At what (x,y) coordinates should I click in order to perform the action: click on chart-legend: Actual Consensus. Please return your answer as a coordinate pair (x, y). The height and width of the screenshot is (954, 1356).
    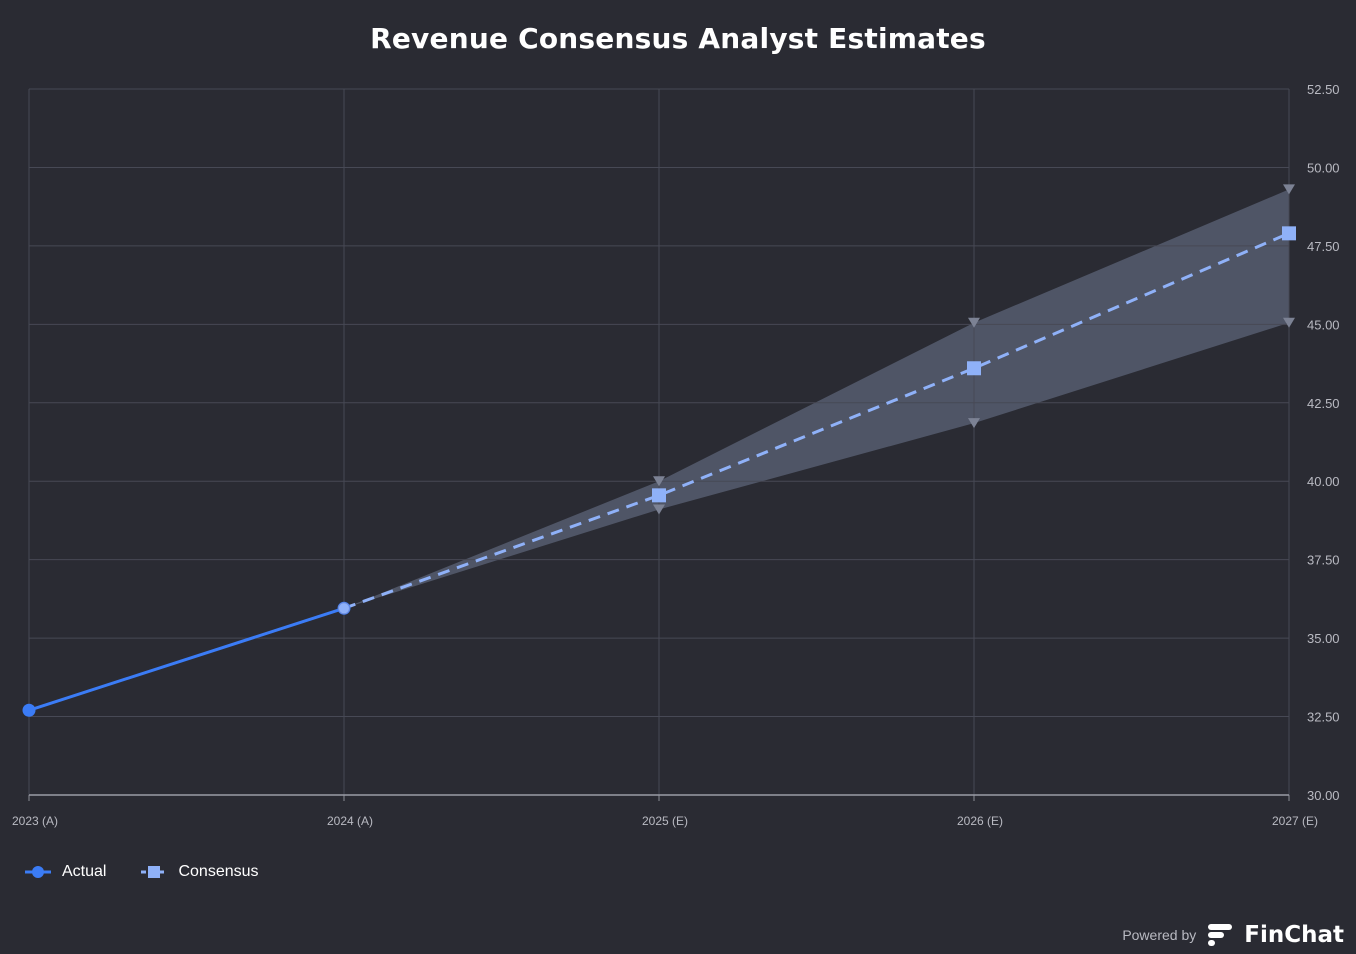
    Looking at the image, I should click on (141, 872).